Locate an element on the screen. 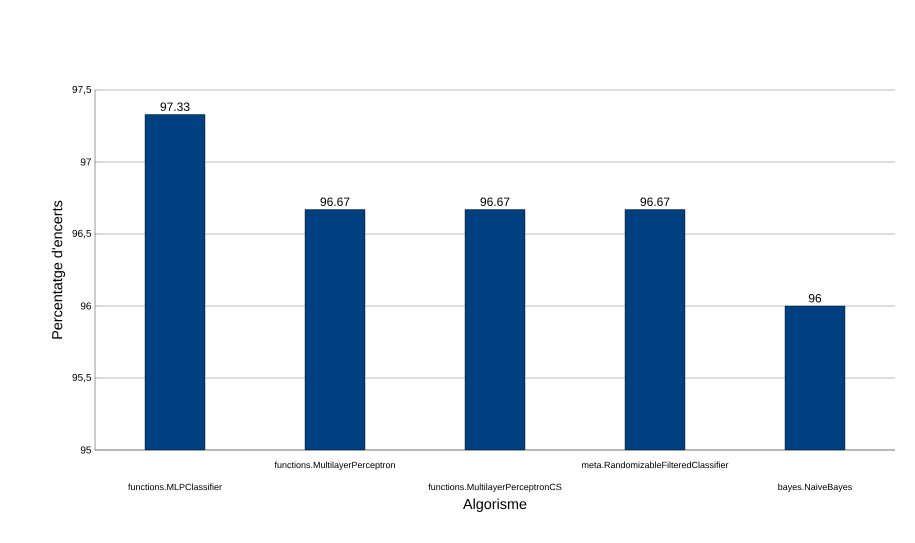  y-axis-title: Percentatge d'encerts is located at coordinates (59, 269).